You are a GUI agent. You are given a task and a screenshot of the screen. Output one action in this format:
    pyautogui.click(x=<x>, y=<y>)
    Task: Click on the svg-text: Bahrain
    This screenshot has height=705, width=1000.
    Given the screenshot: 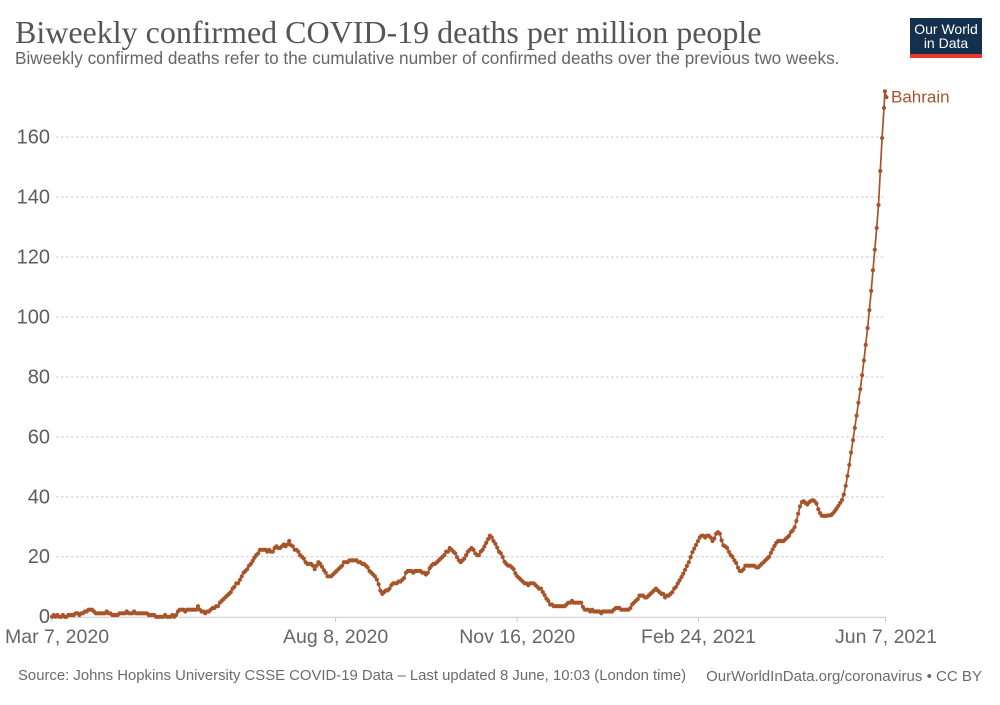 What is the action you would take?
    pyautogui.click(x=920, y=97)
    